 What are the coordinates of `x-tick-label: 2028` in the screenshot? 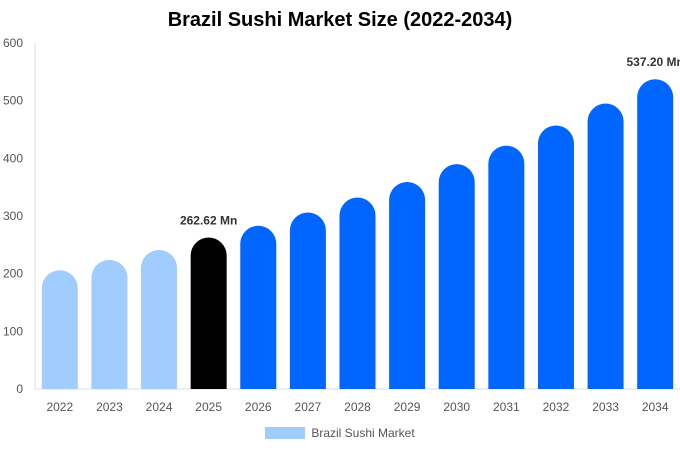 It's located at (357, 407).